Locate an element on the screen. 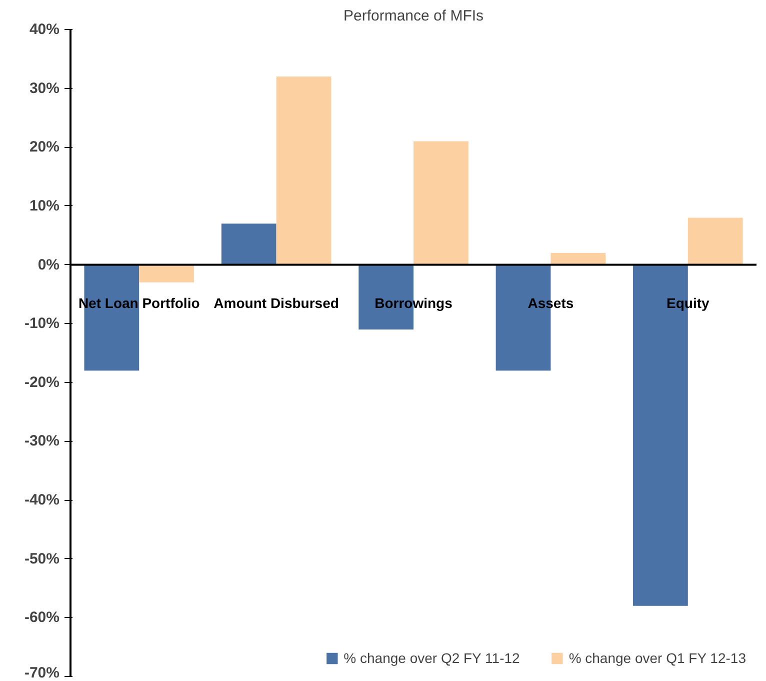  legend-label: % change over Q2 FY 11-12 is located at coordinates (432, 658).